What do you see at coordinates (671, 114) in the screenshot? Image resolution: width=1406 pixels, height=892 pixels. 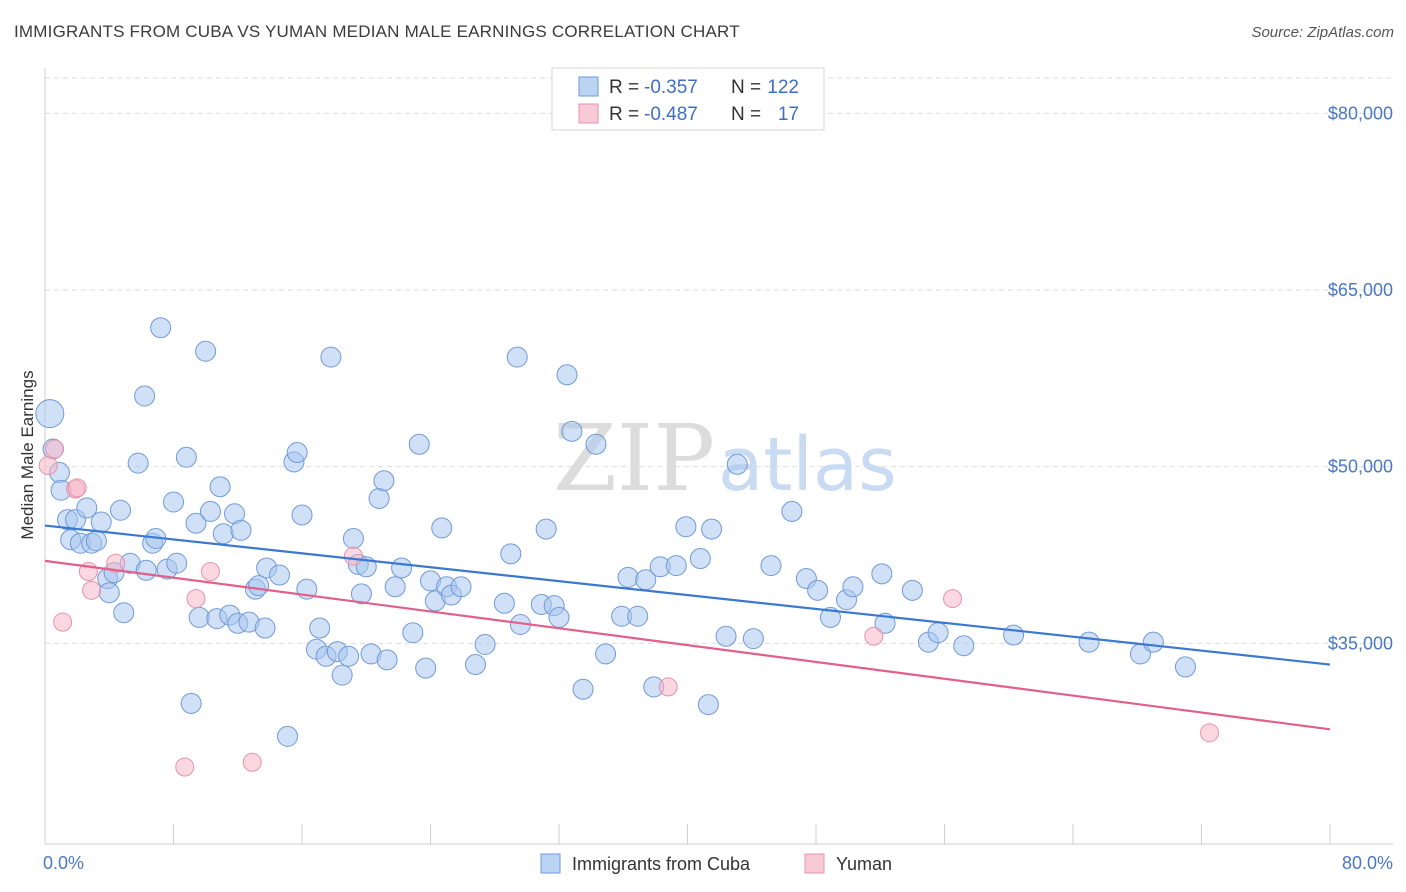 I see `legend-r-value-2: -0.487` at bounding box center [671, 114].